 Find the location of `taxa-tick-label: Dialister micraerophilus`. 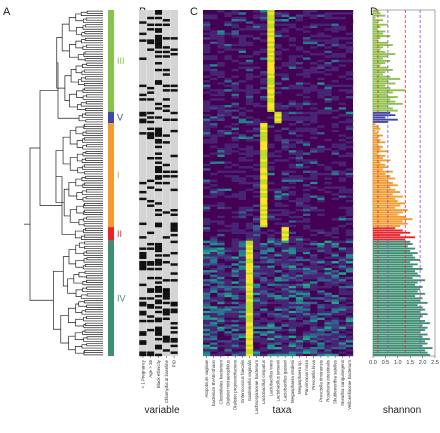

taxa-tick-label: Dialister micraerophilus is located at coordinates (228, 382).